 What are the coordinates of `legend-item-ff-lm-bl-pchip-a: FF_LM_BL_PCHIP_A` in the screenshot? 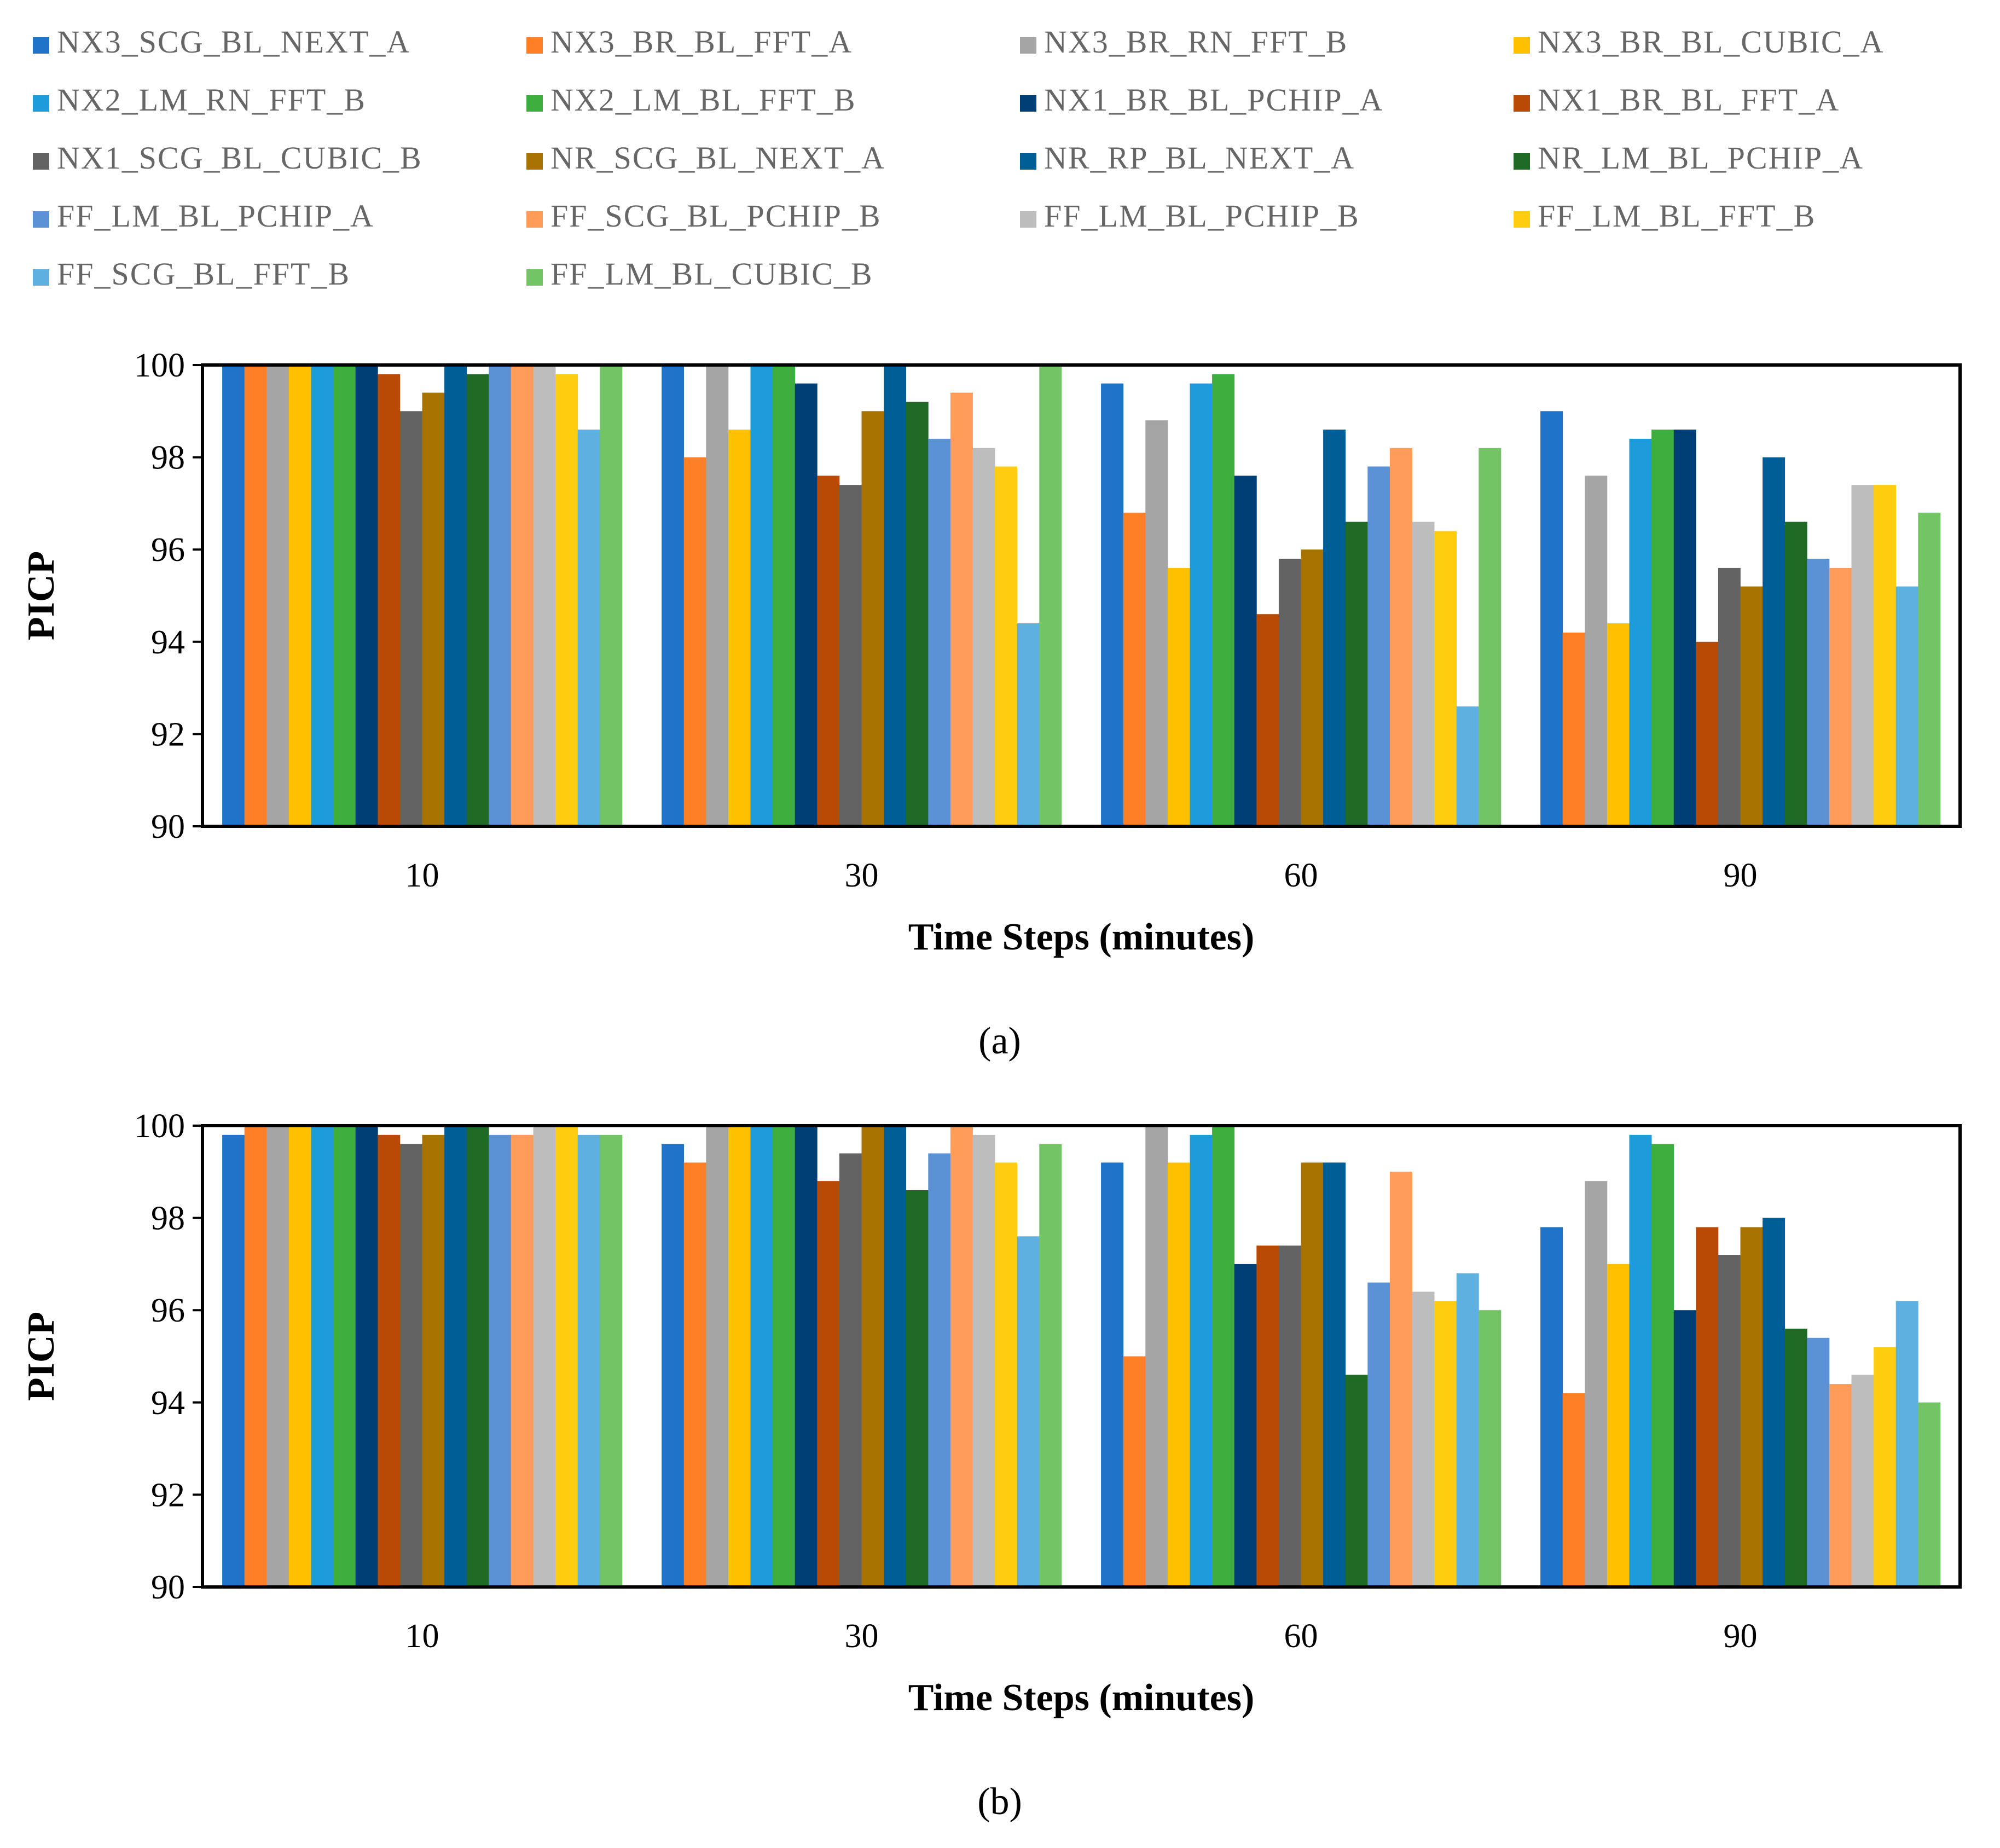 It's located at (203, 216).